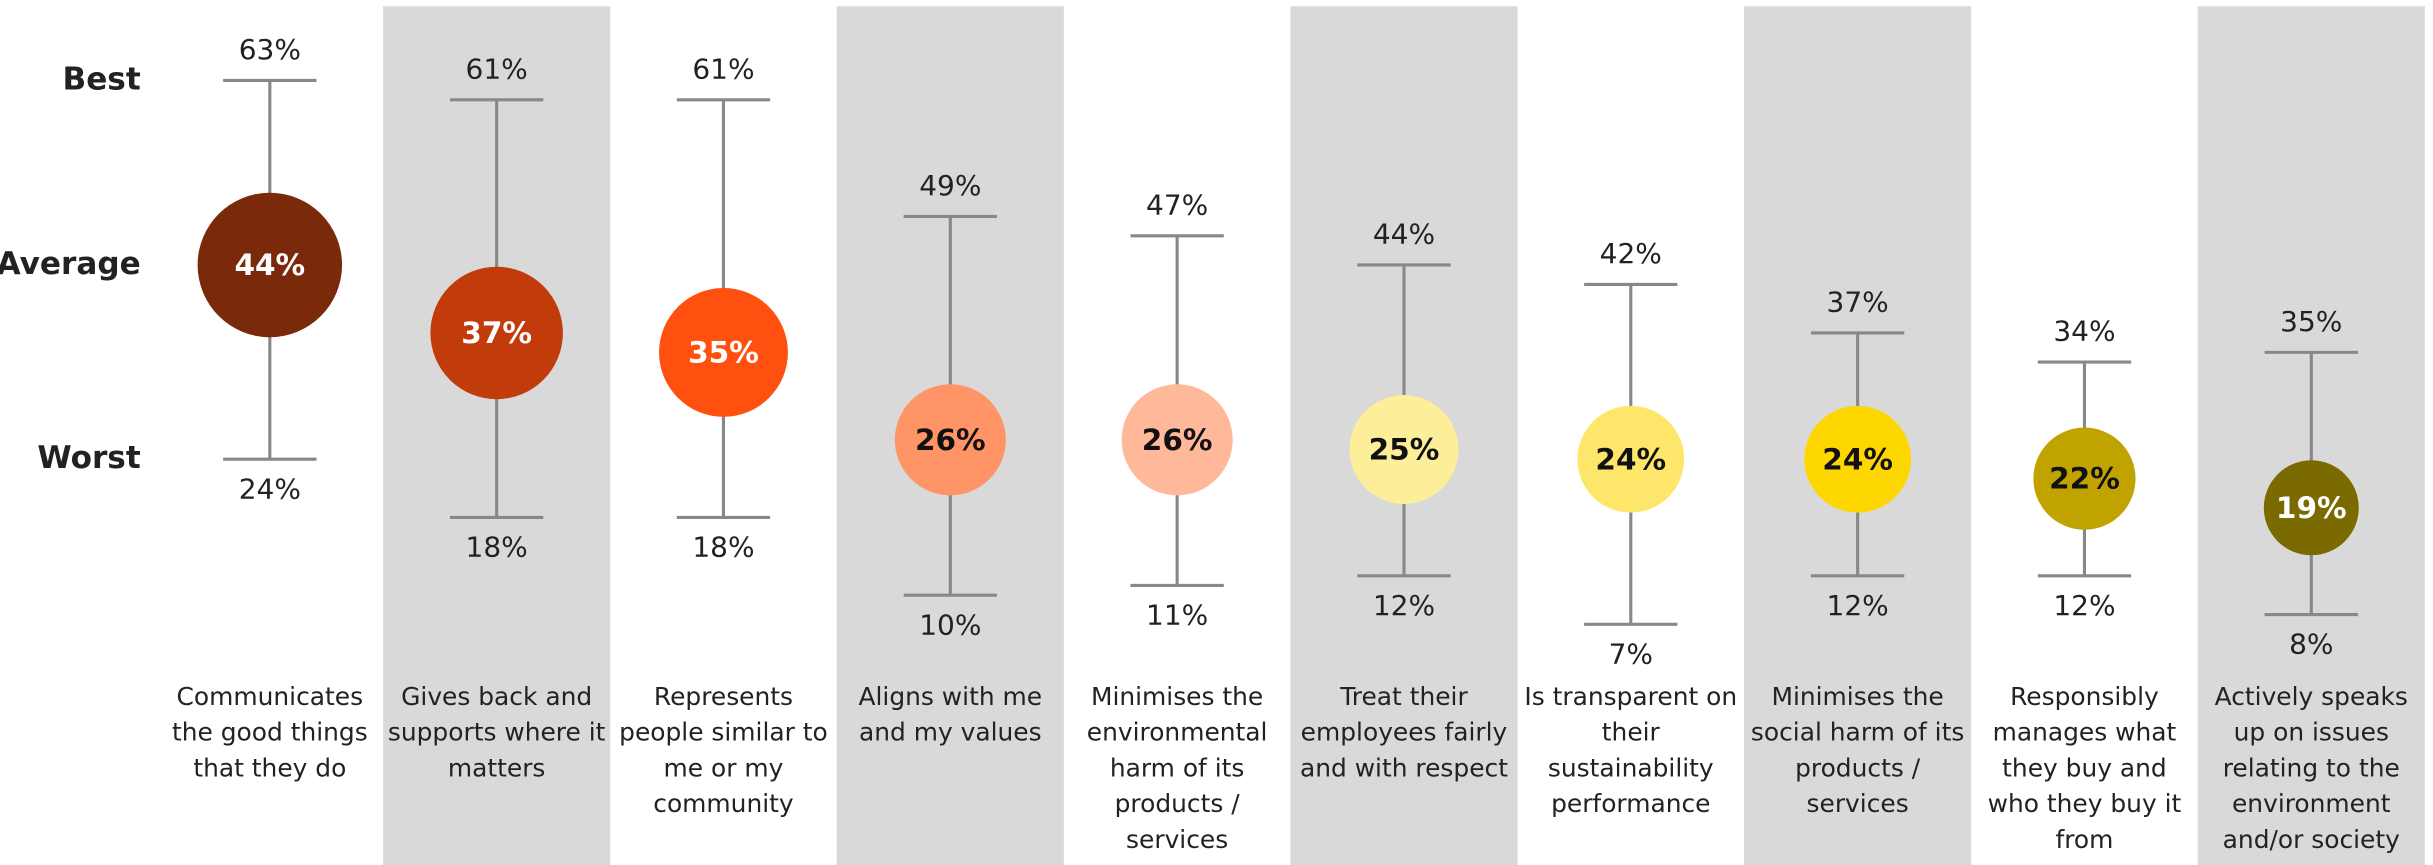 The image size is (2433, 865). Describe the element at coordinates (101, 79) in the screenshot. I see `row-label: Best` at that location.